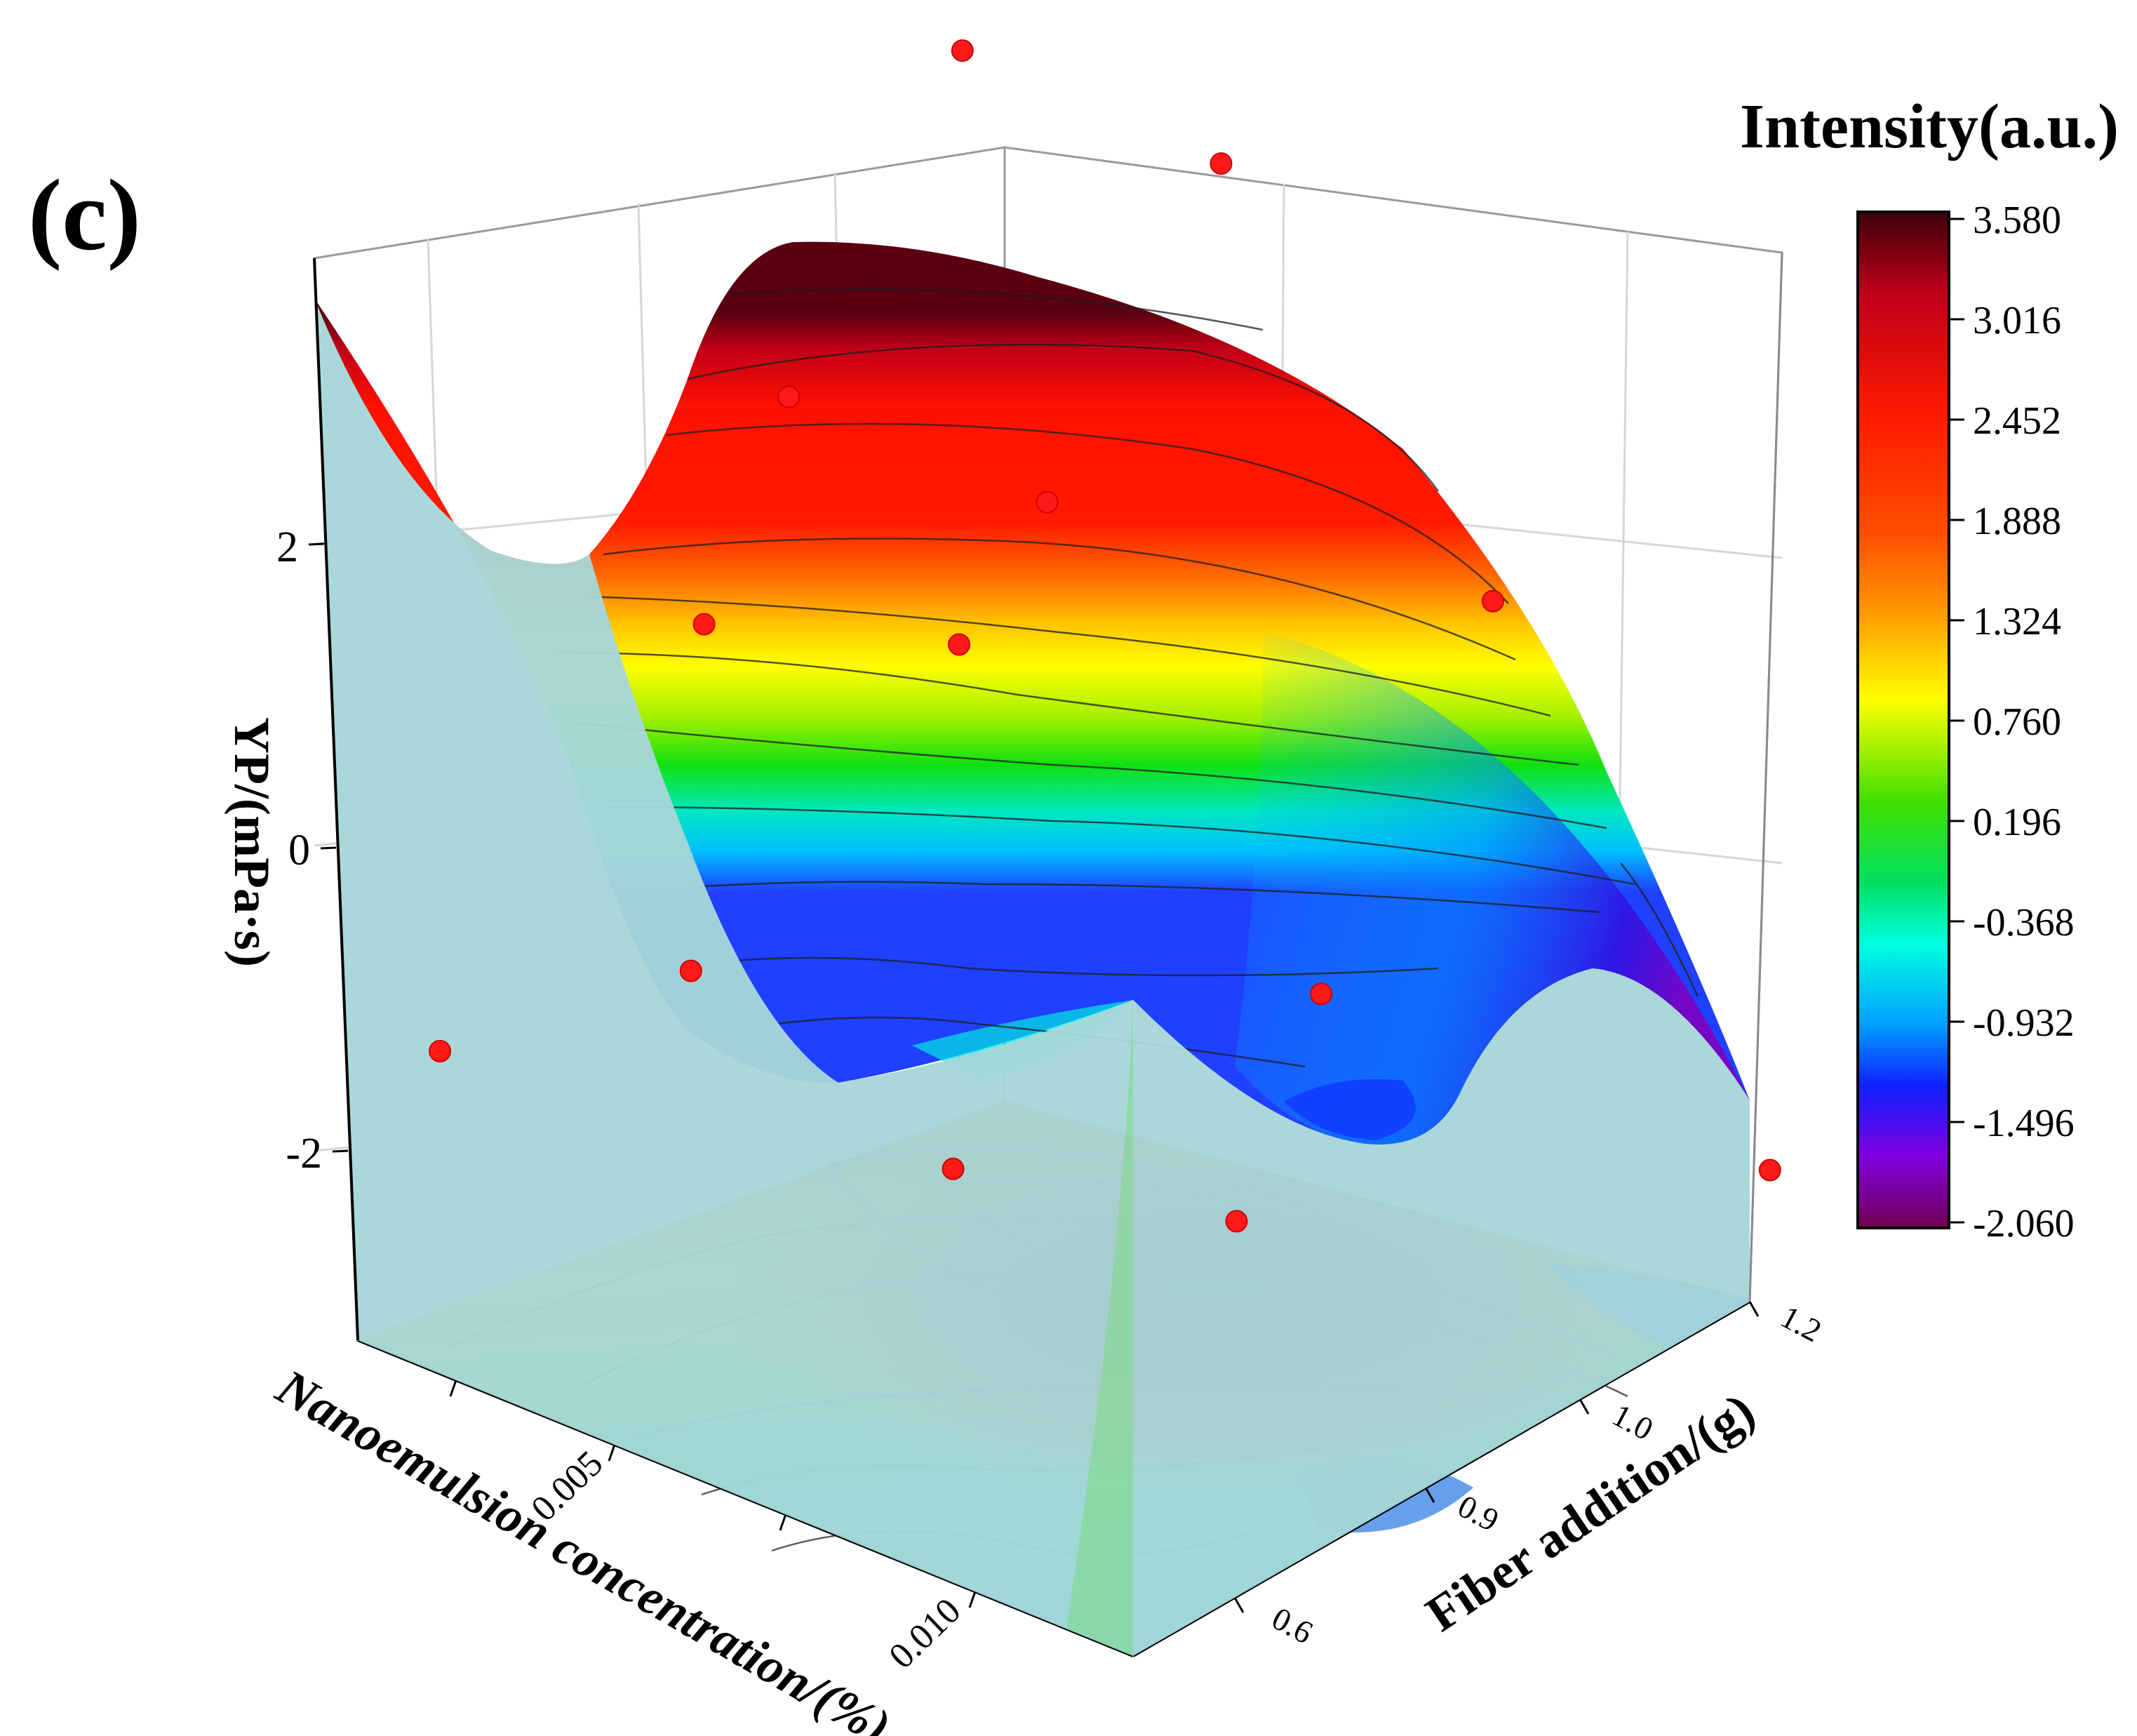  I want to click on colorbar-tick-label: 3.016, so click(2017, 320).